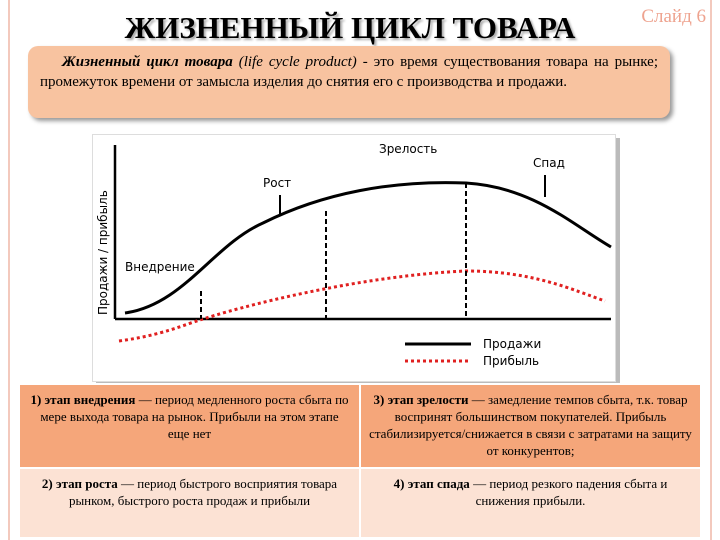 This screenshot has height=540, width=720. Describe the element at coordinates (277, 183) in the screenshot. I see `stage-label: Рост` at that location.